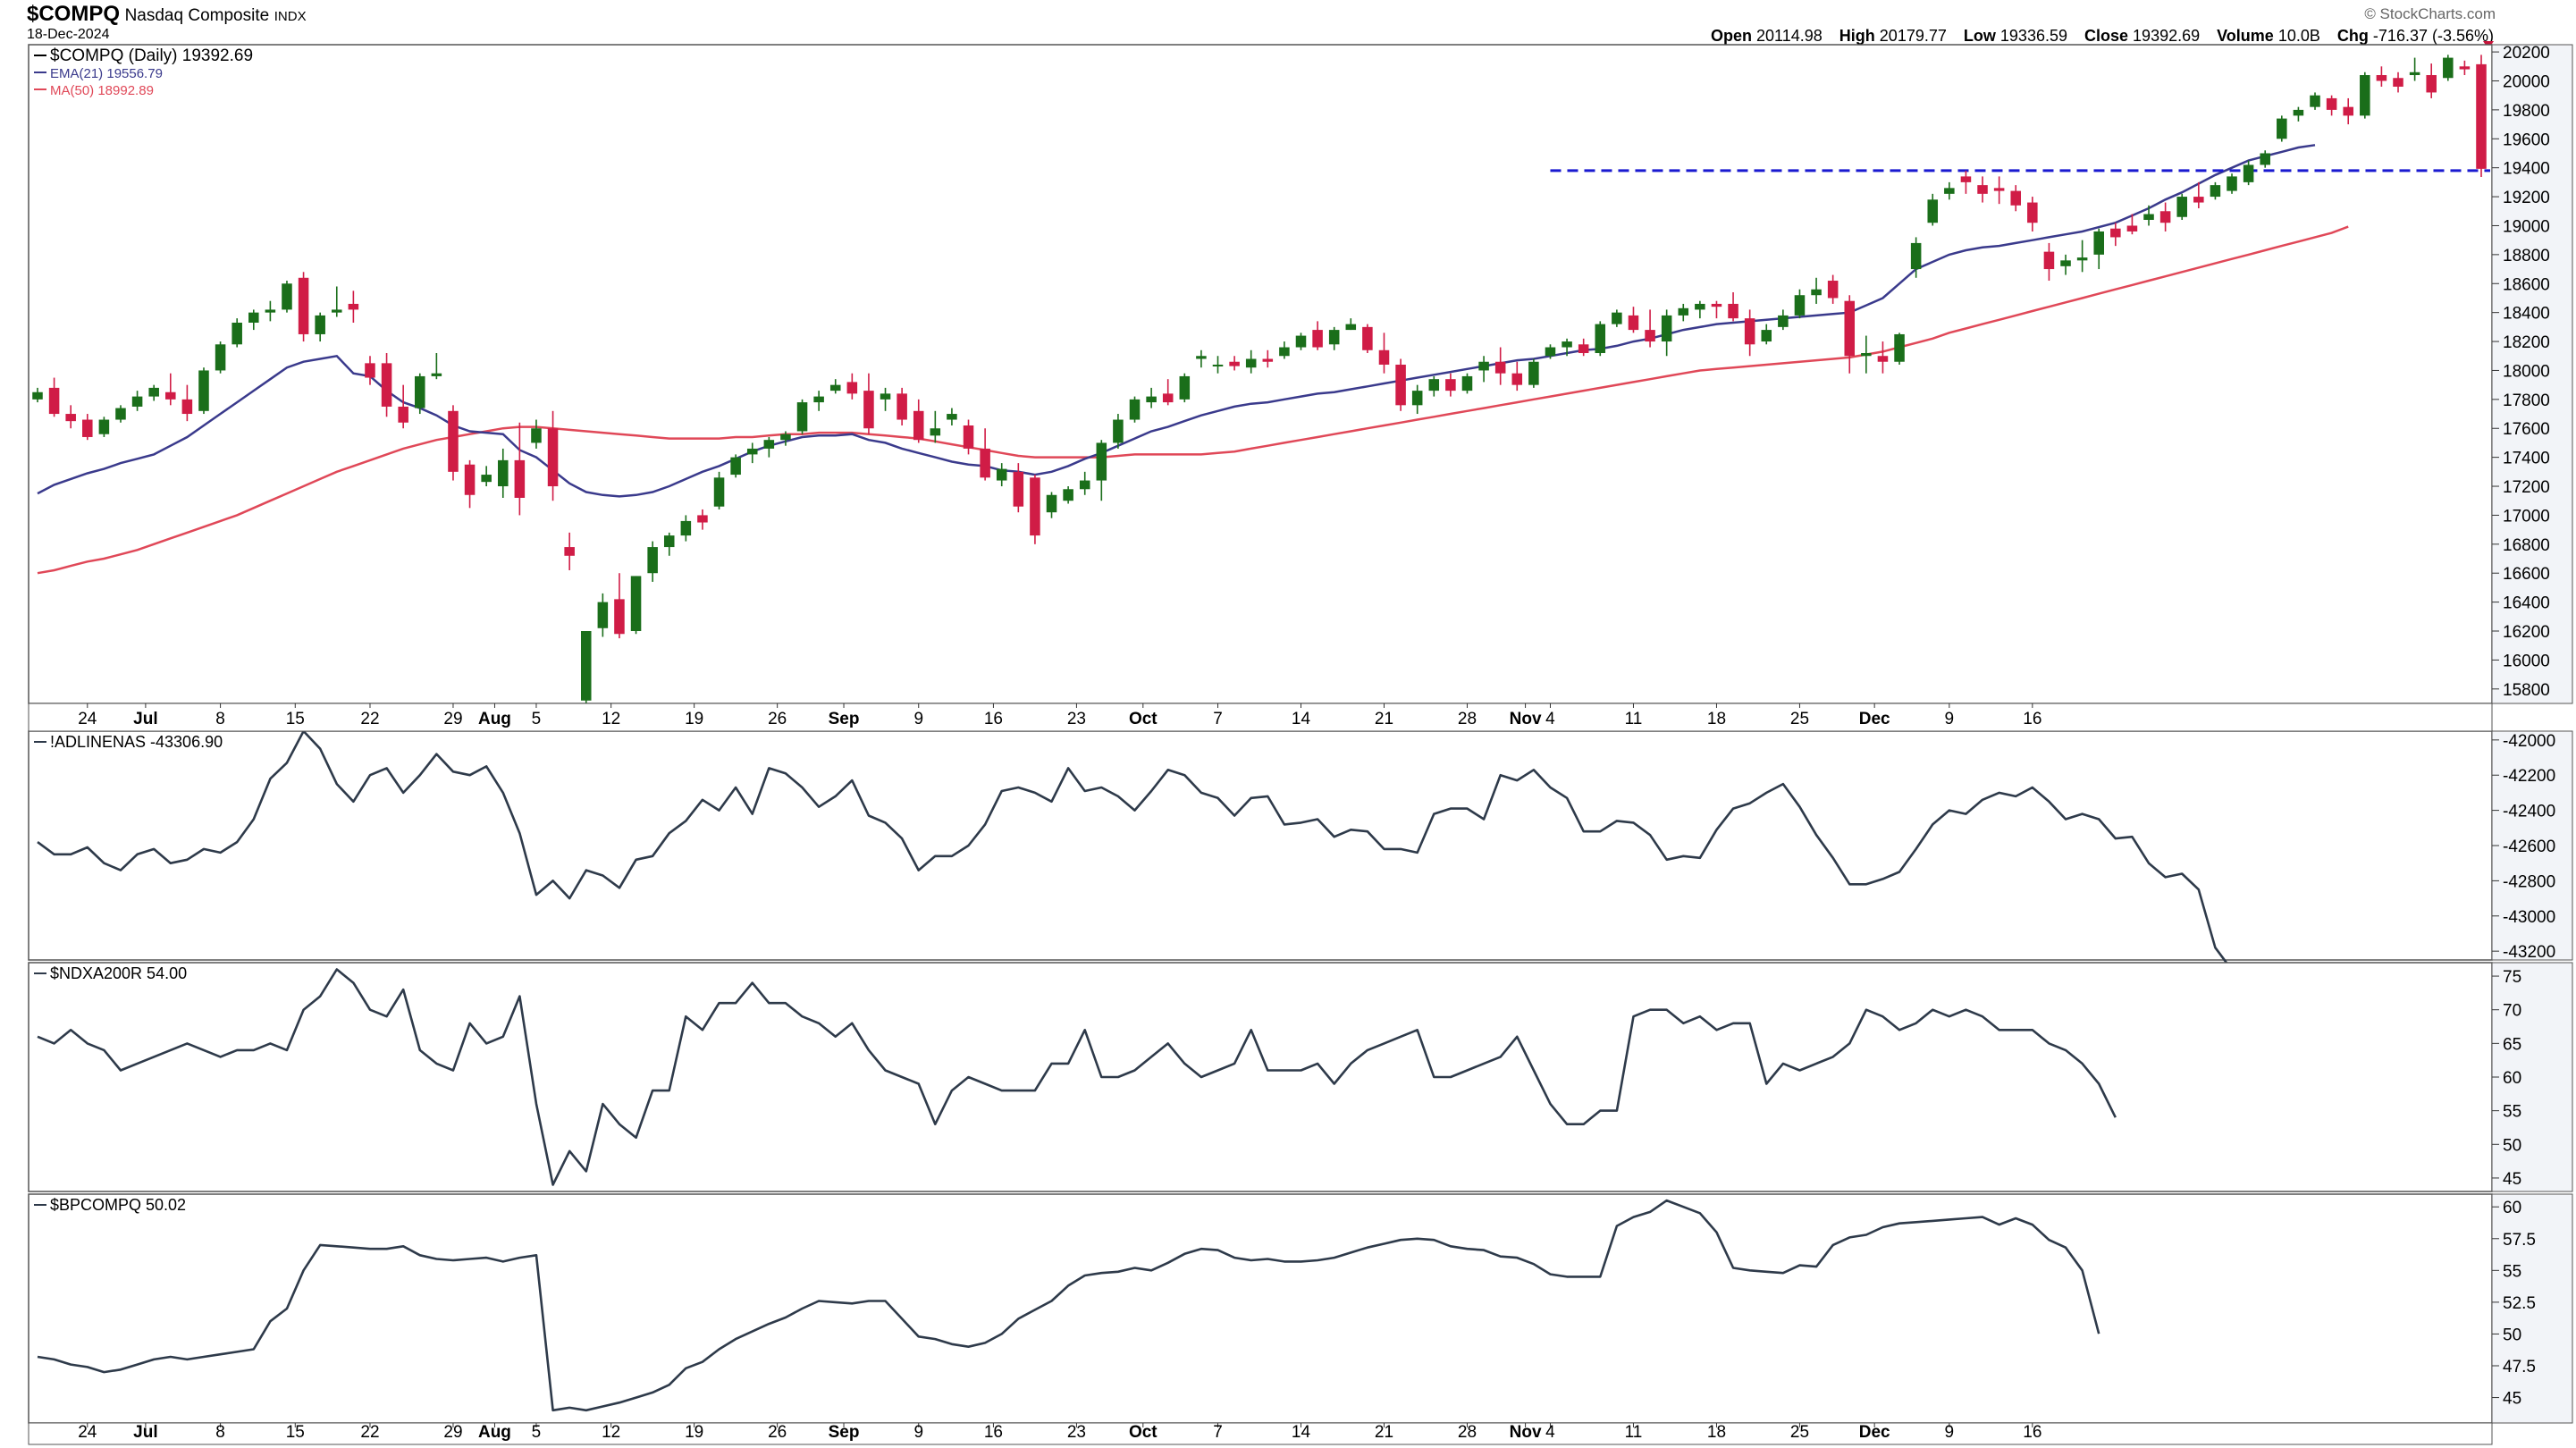 Image resolution: width=2576 pixels, height=1448 pixels. I want to click on indicator-line, so click(1077, 1077).